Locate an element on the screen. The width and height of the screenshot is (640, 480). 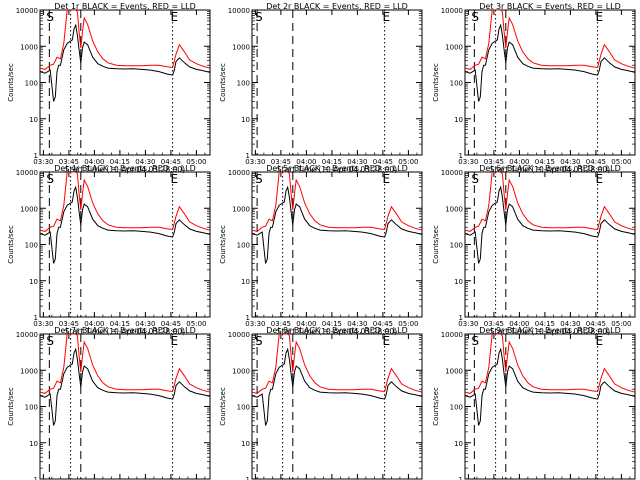
panel-title: Det 2r BLACK = Events, RED = LLD is located at coordinates (337, 6).